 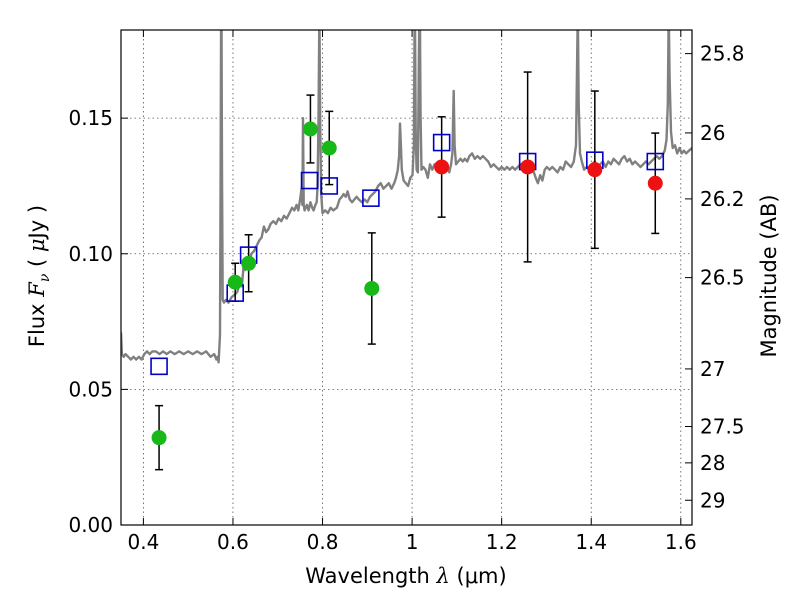 I want to click on right-tick-label: 28, so click(x=712, y=463).